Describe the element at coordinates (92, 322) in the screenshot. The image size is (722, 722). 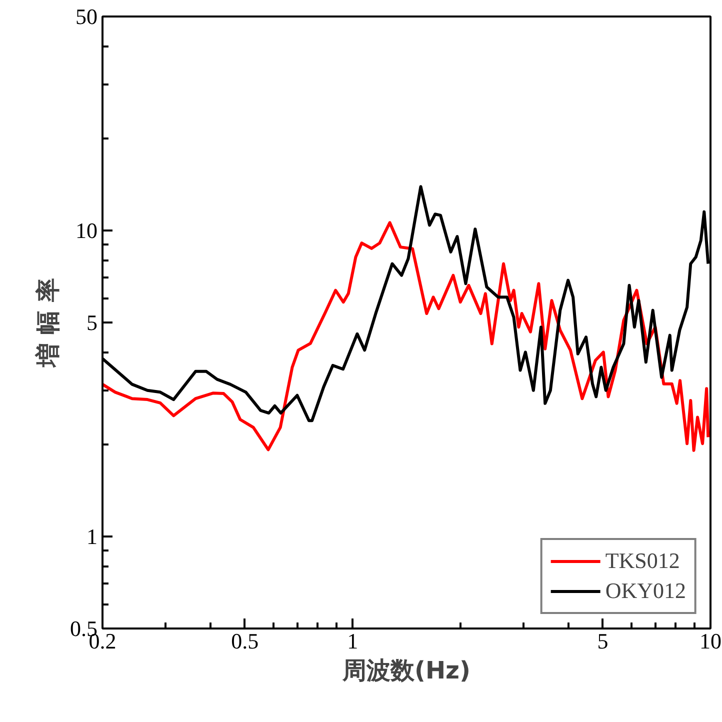
I see `y-tick-label: 5` at that location.